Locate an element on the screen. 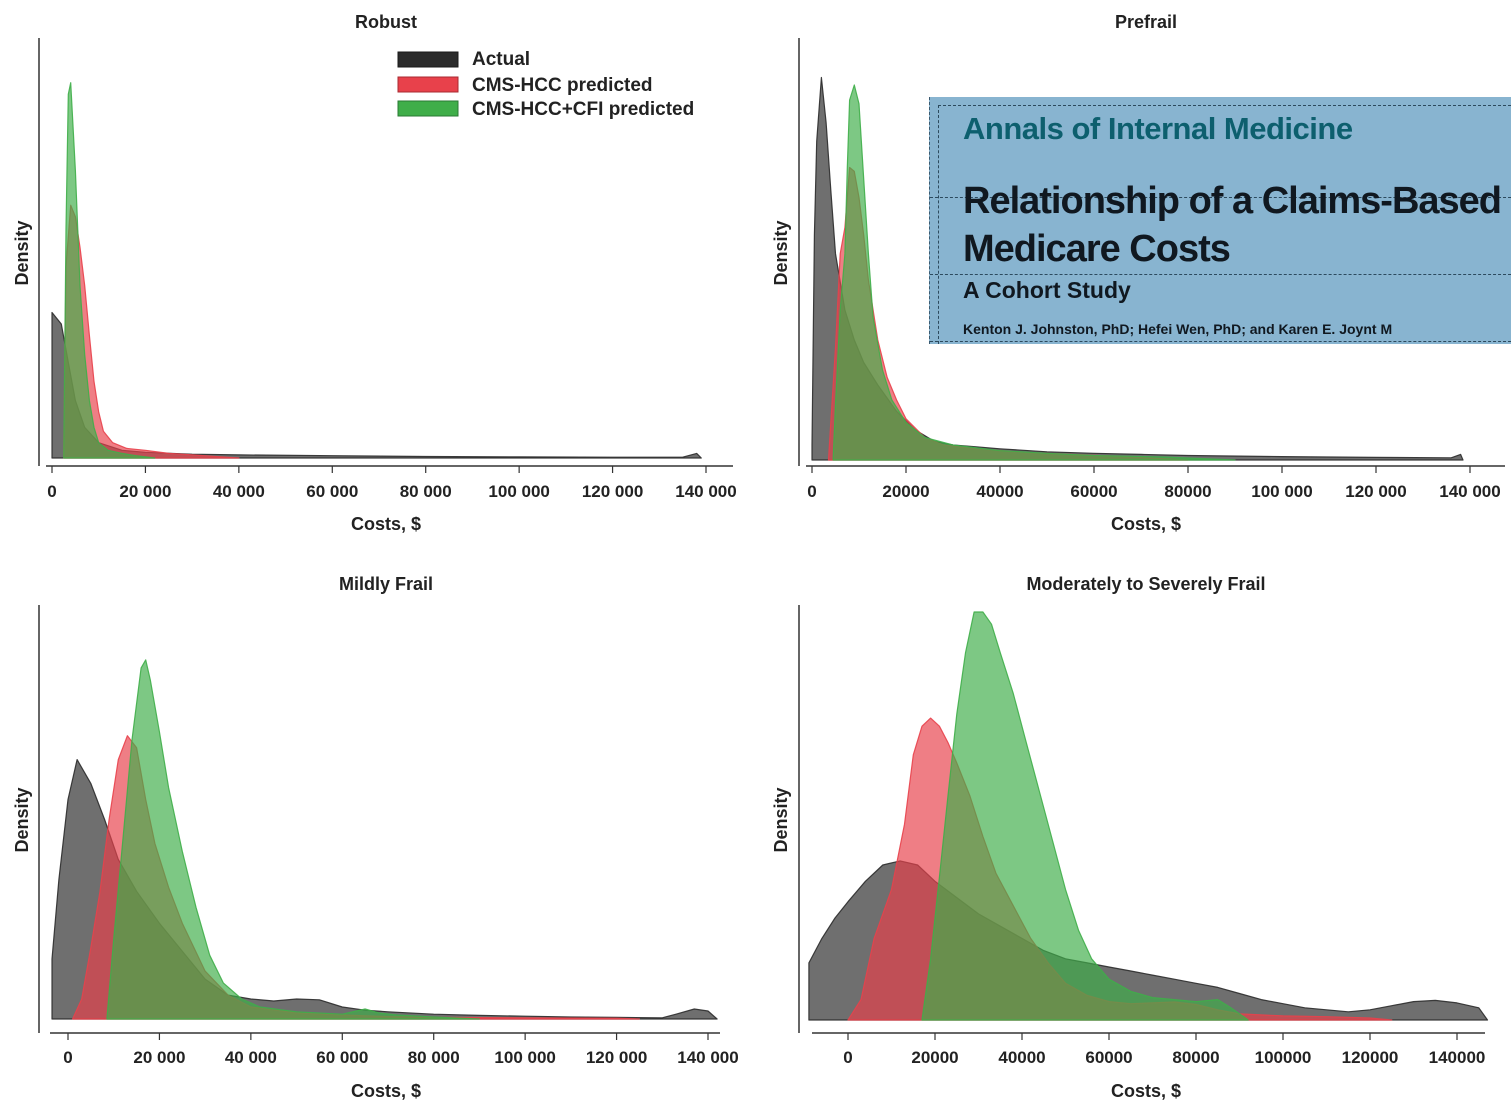  legend-swatch-cms-hcc is located at coordinates (428, 84).